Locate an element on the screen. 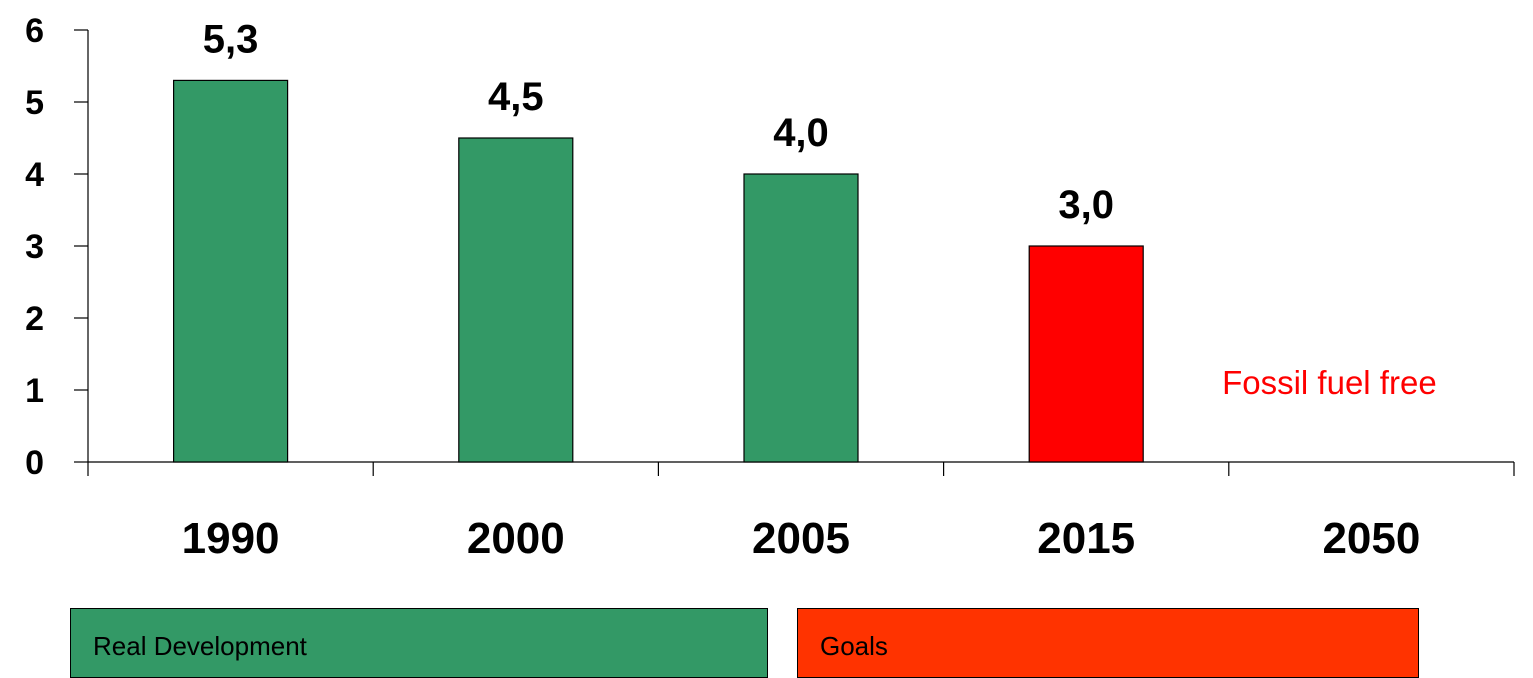 The width and height of the screenshot is (1533, 678). x-tick-label: 2000 is located at coordinates (516, 538).